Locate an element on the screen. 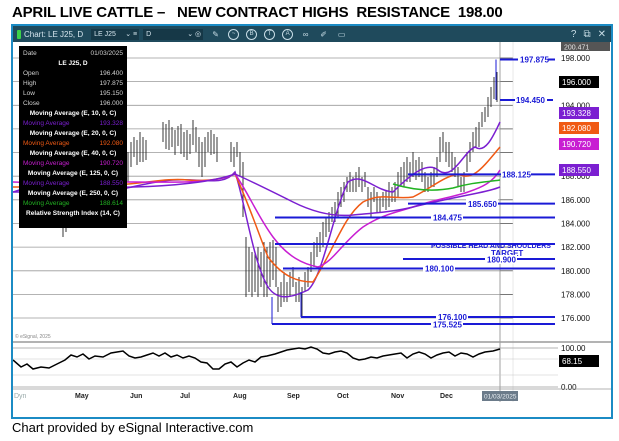 The width and height of the screenshot is (619, 441). ma20-badge: 192.080 is located at coordinates (576, 128).